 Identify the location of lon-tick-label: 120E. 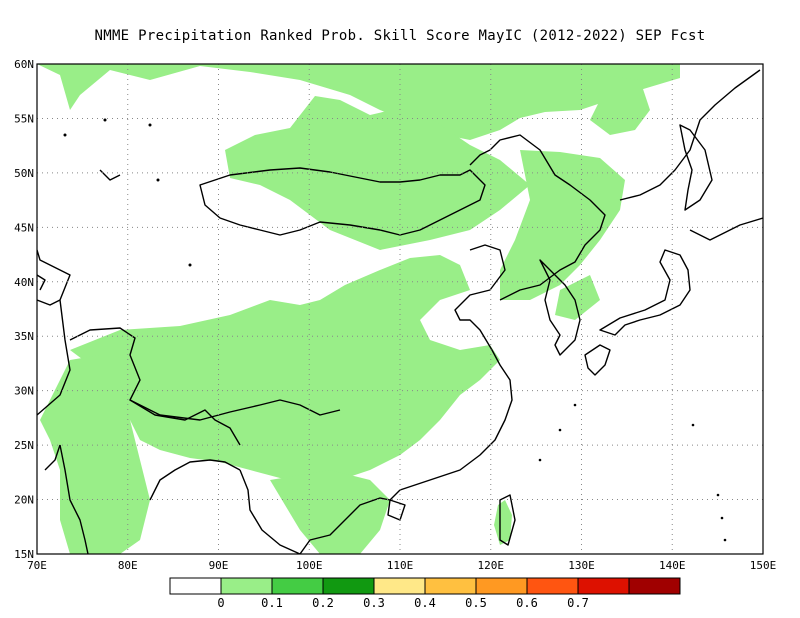
(491, 565).